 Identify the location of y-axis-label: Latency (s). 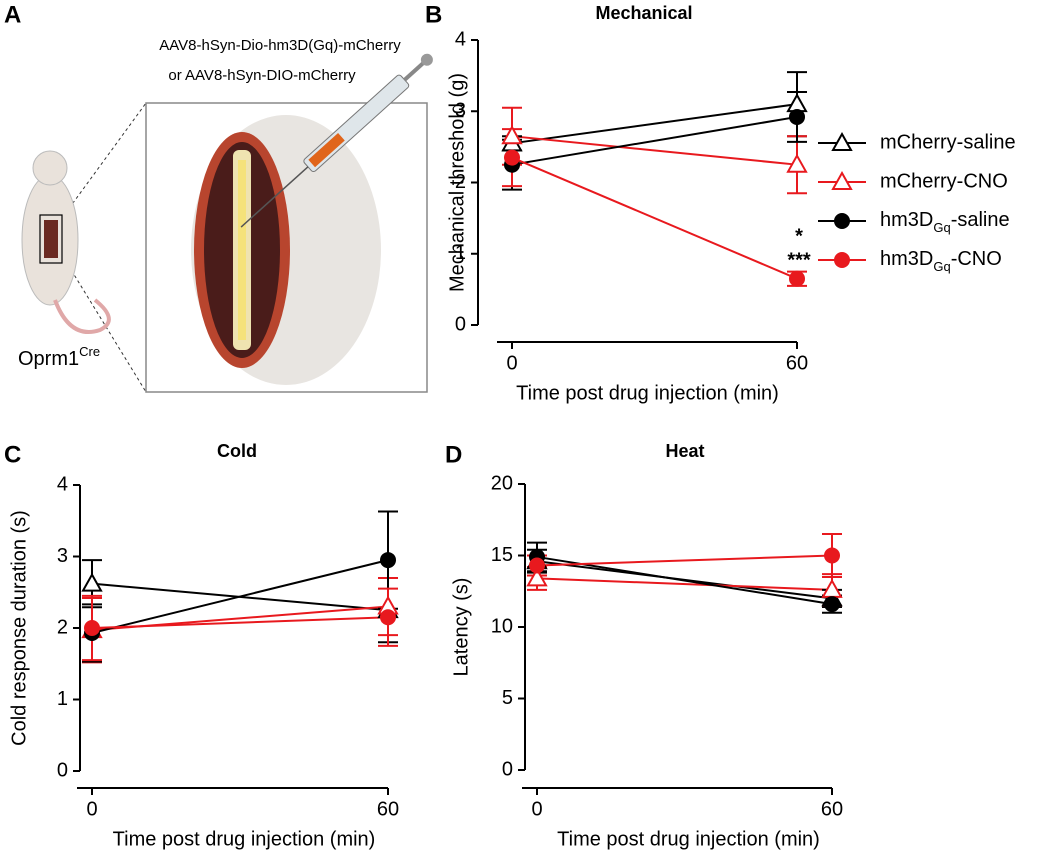
(461, 627).